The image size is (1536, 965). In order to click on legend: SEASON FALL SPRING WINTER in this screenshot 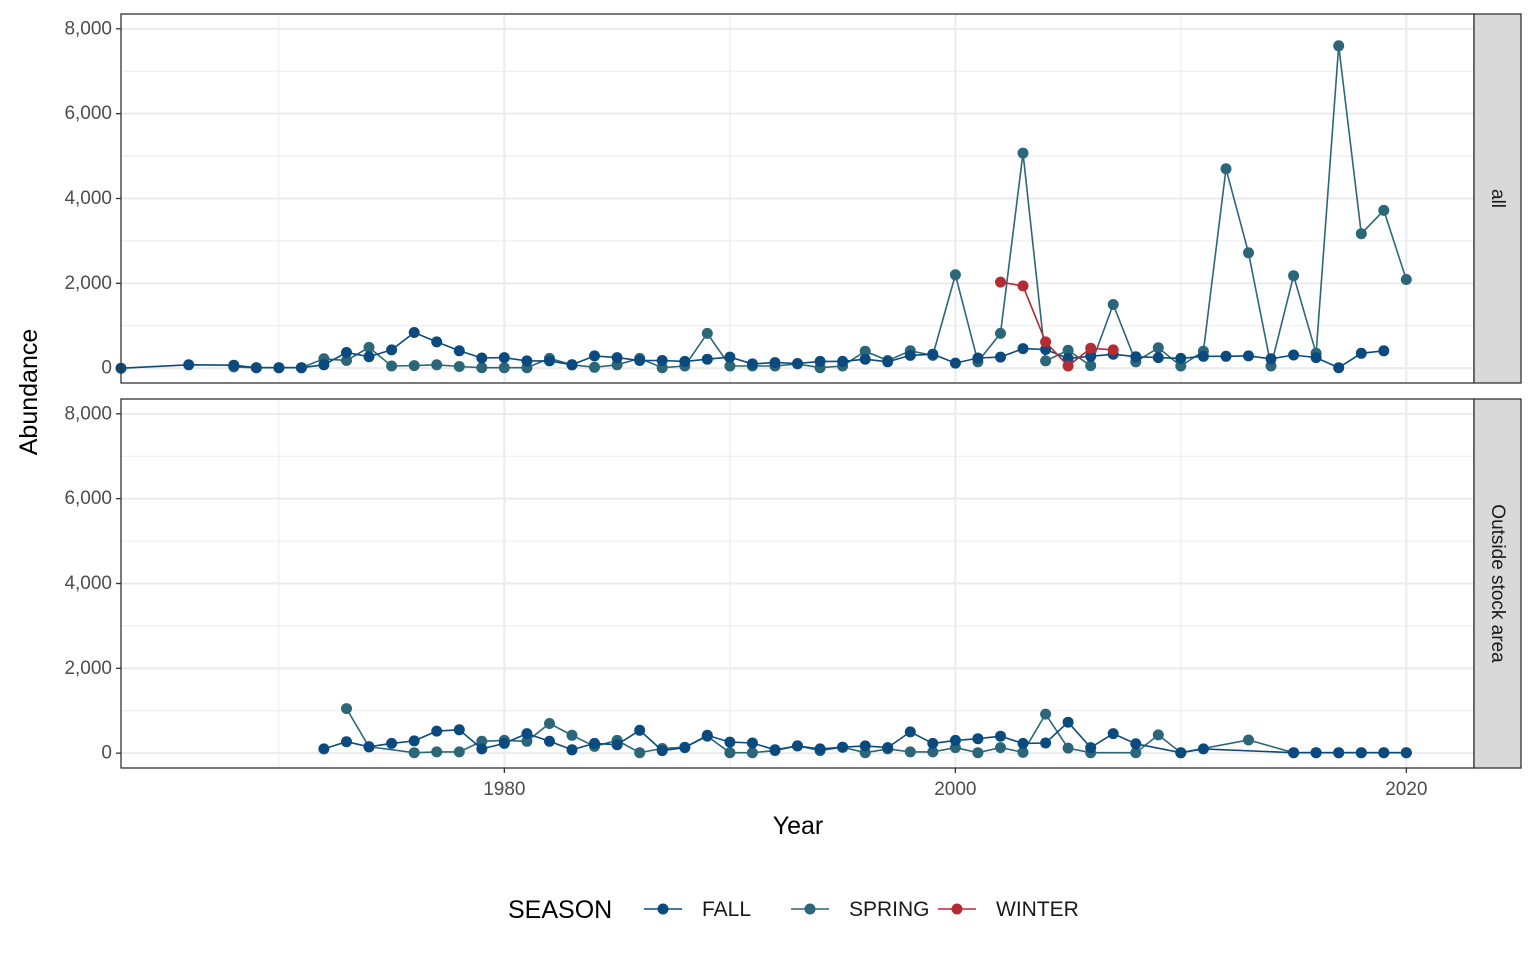, I will do `click(793, 910)`.